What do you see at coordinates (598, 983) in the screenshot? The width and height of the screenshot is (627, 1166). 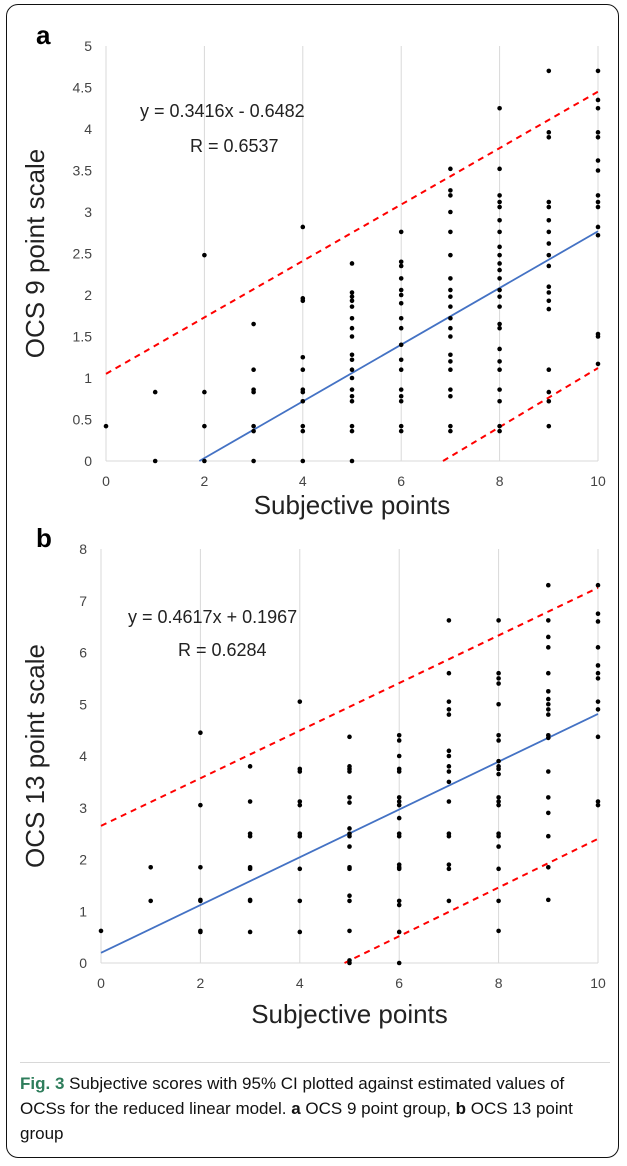 I see `chart-b-x-tick-label: 10` at bounding box center [598, 983].